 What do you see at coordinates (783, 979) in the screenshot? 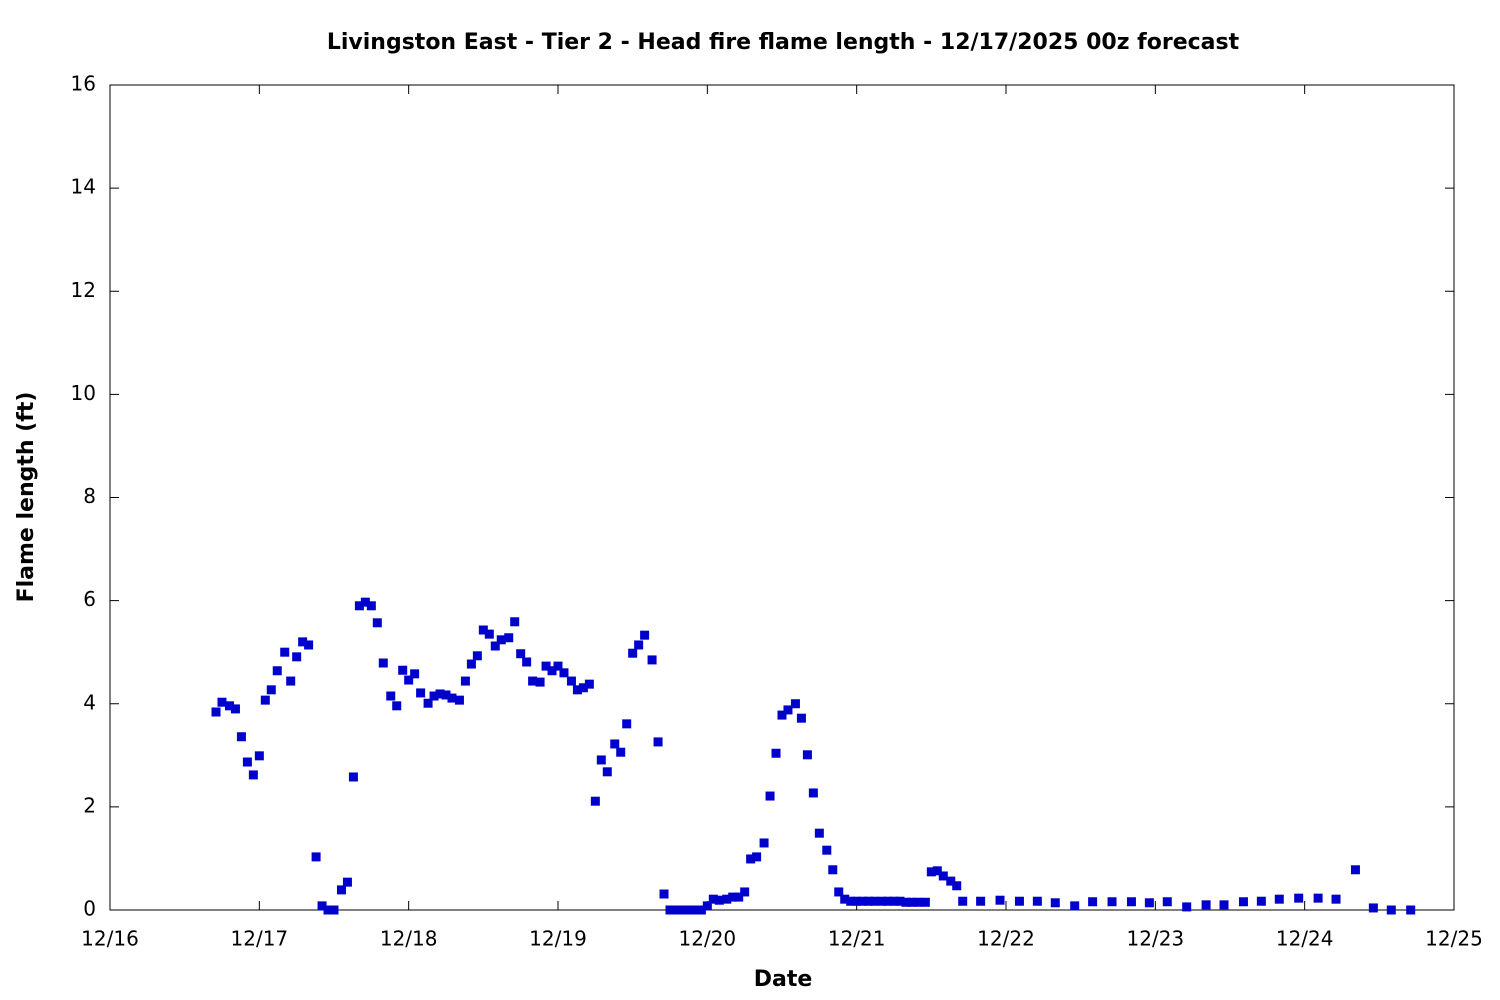
I see `x-axis-label: Date` at bounding box center [783, 979].